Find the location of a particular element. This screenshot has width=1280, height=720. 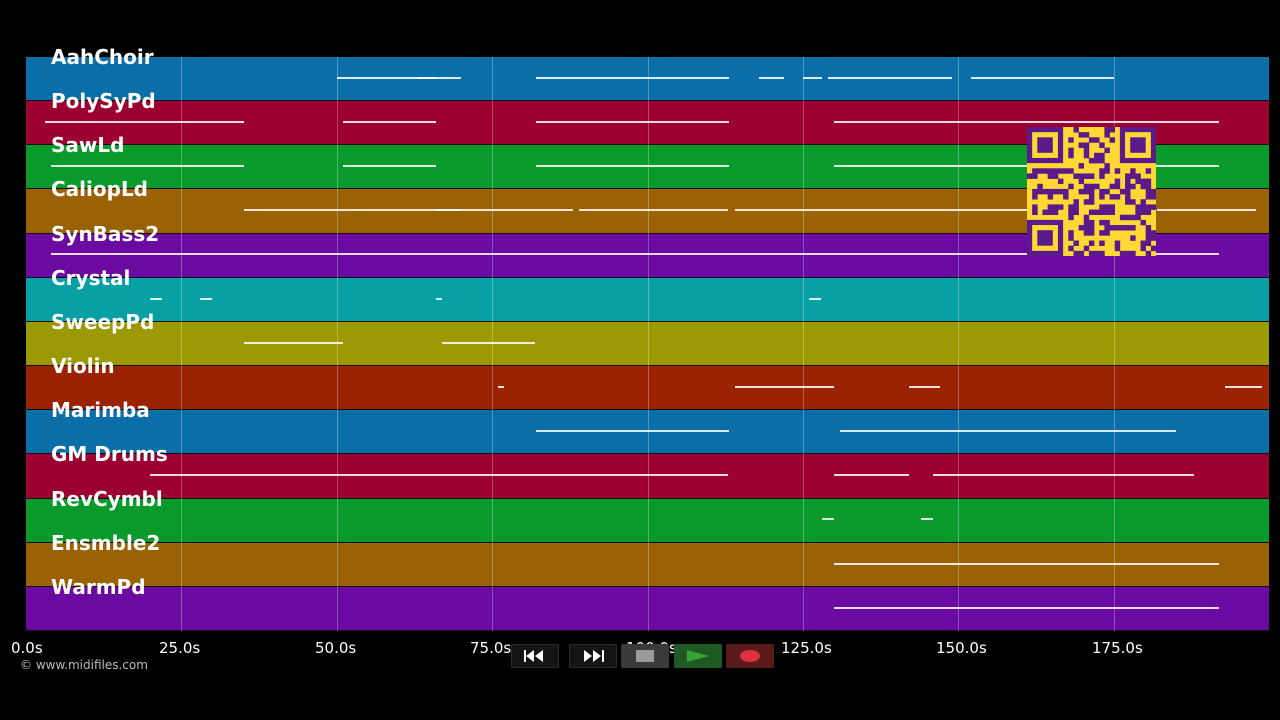

time-tick-label: 0.0s is located at coordinates (27, 648).